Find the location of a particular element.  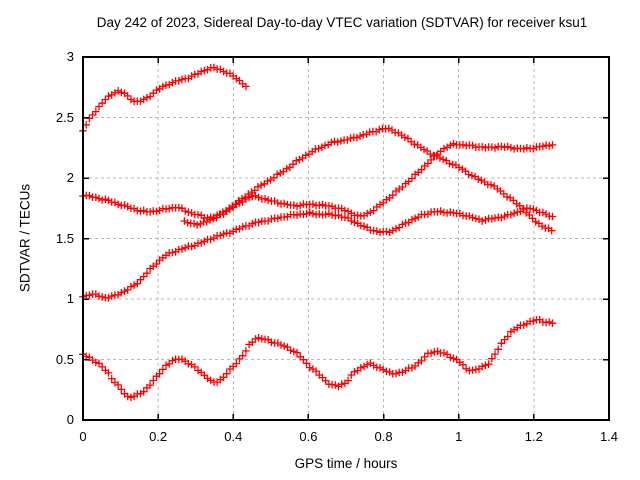

x-tick-label: 1 is located at coordinates (459, 436).